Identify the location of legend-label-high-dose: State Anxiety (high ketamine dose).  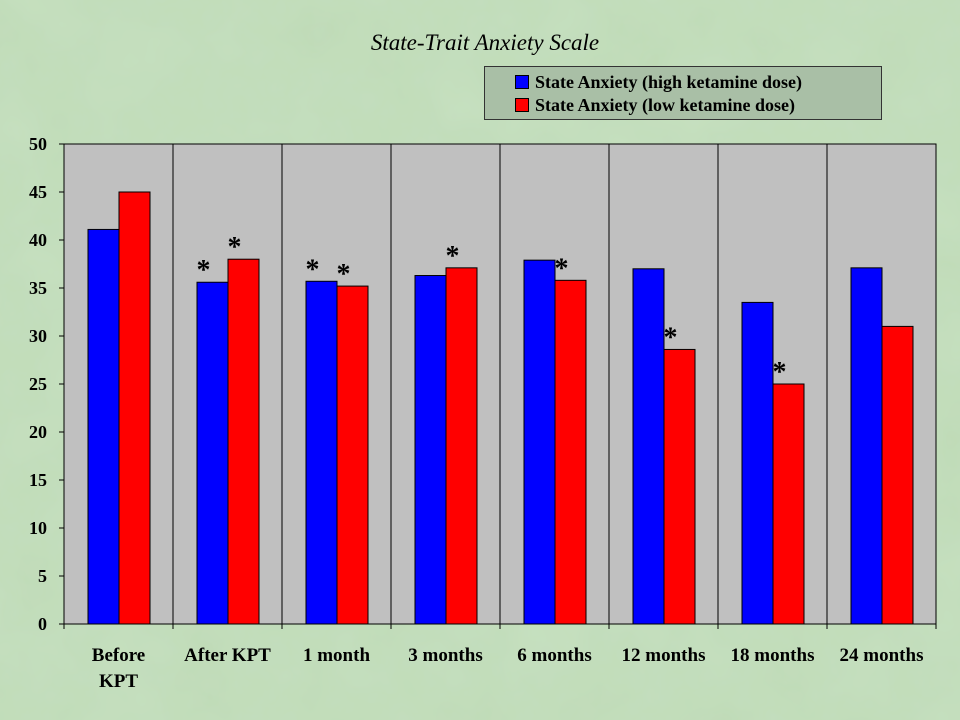
(668, 82).